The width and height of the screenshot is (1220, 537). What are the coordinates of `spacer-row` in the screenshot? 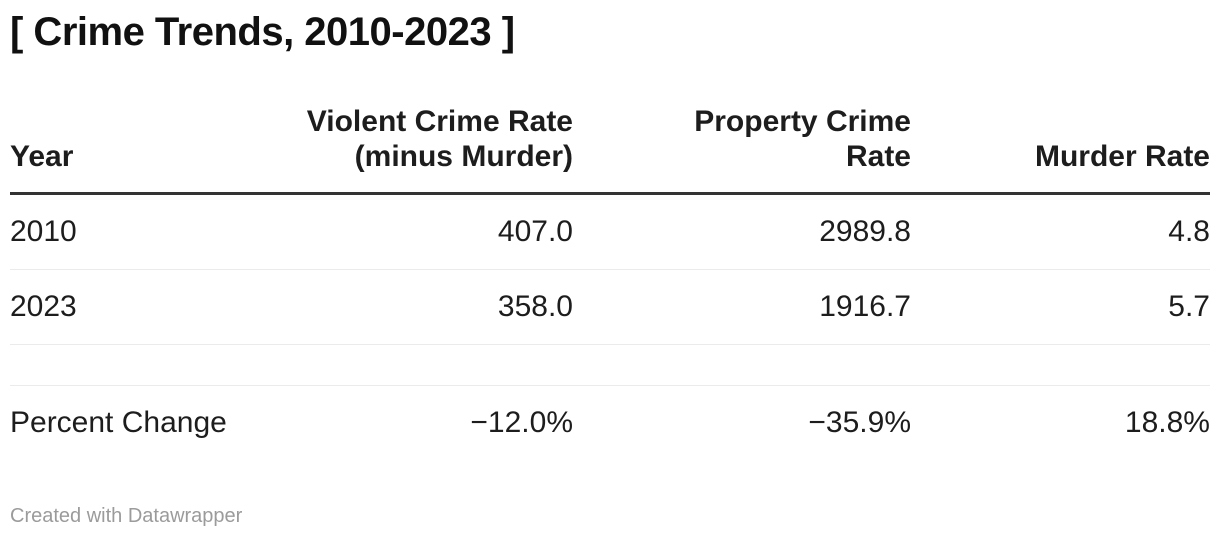 It's located at (610, 365).